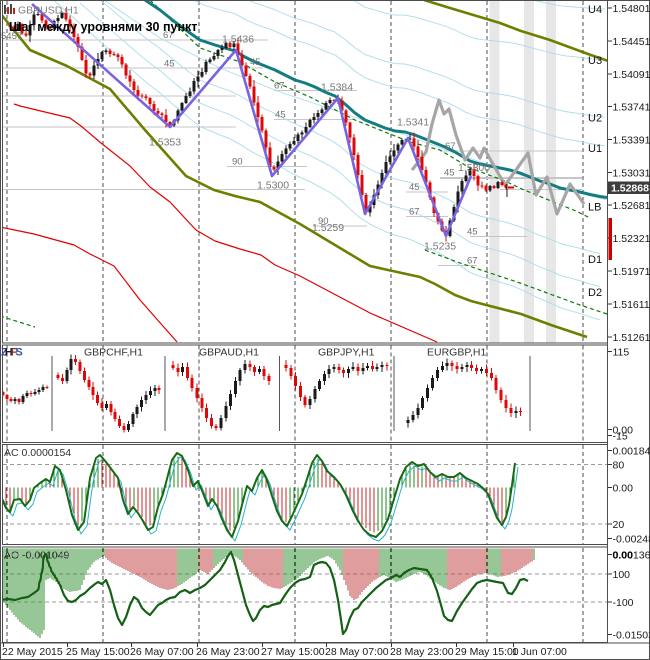 This screenshot has height=660, width=650. Describe the element at coordinates (48, 11) in the screenshot. I see `svg-text: GBPUSD,H1` at that location.